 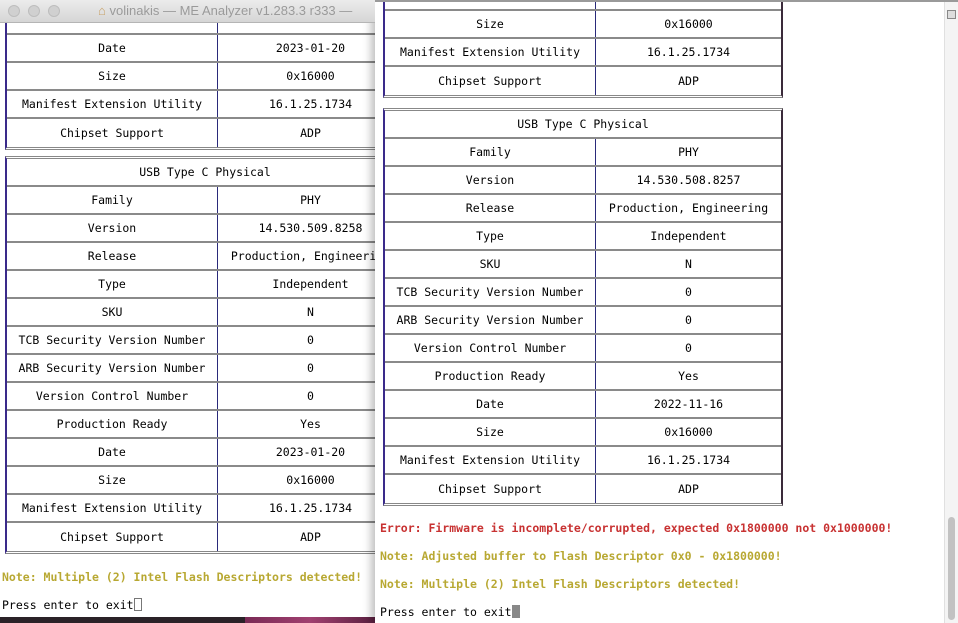 I want to click on scroll-menu-icon, so click(x=951, y=14).